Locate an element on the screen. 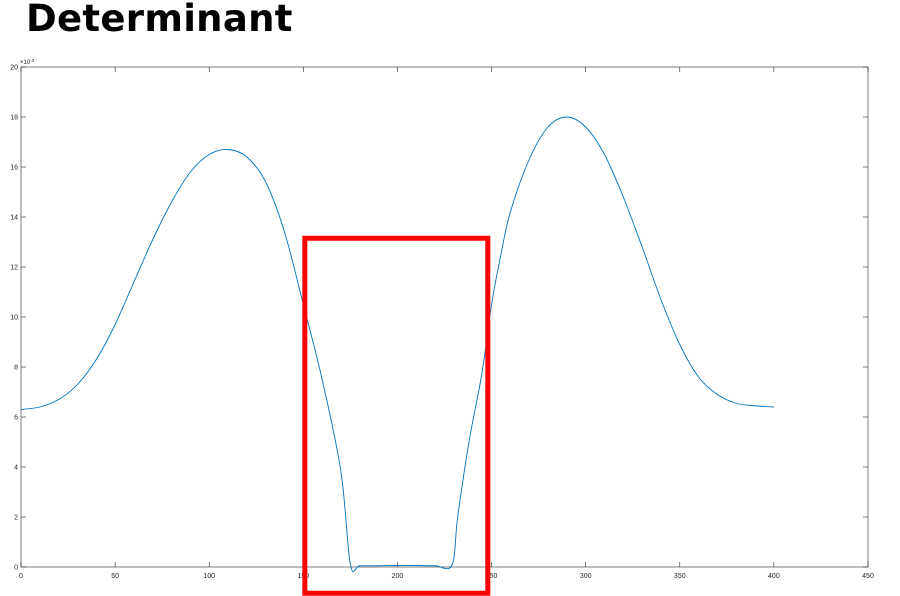 The image size is (900, 596). y-tick-label: 10 is located at coordinates (14, 318).